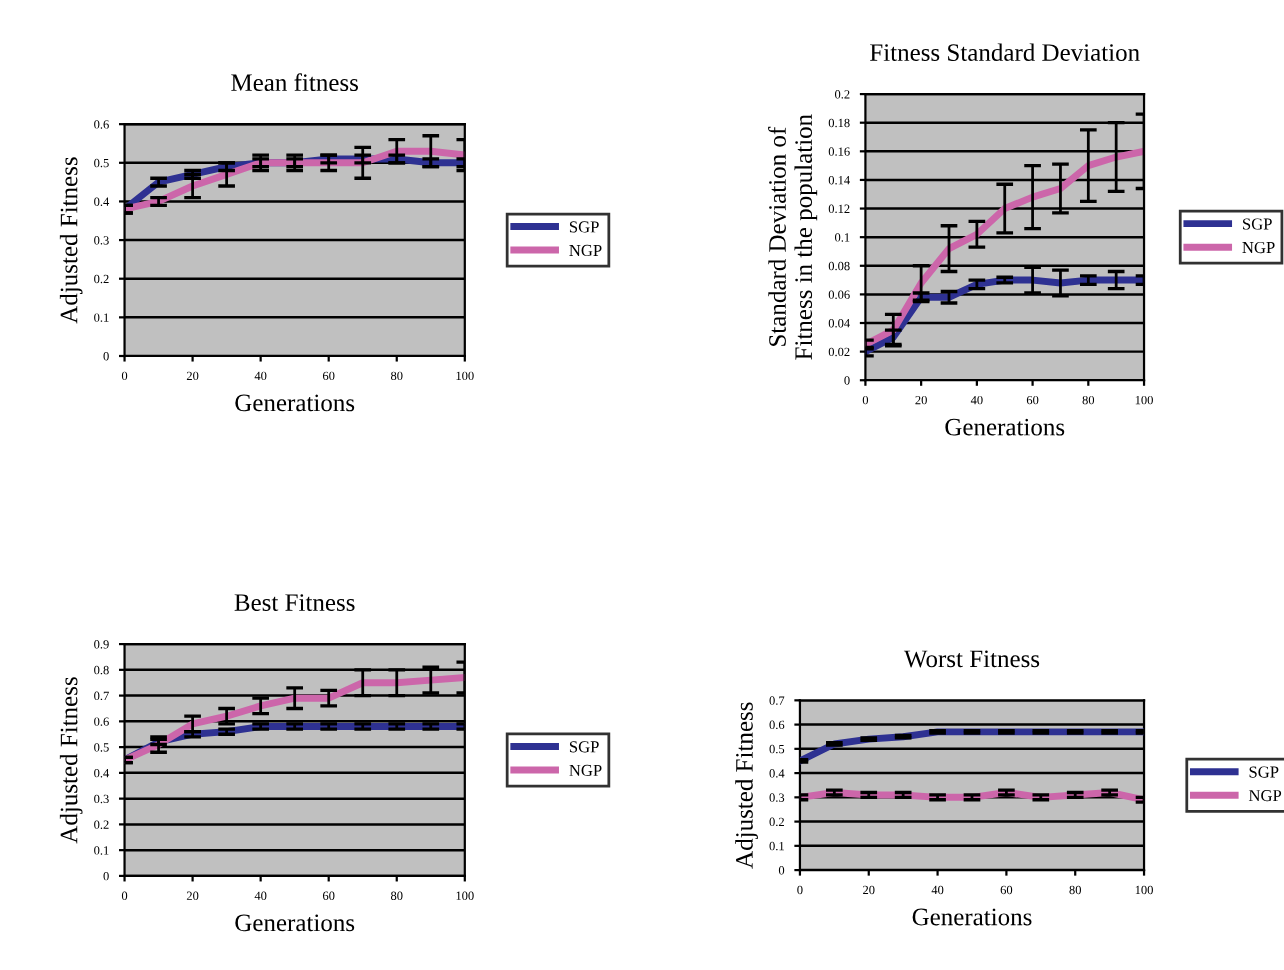  I want to click on chart-title: Fitness Standard Deviation, so click(1005, 52).